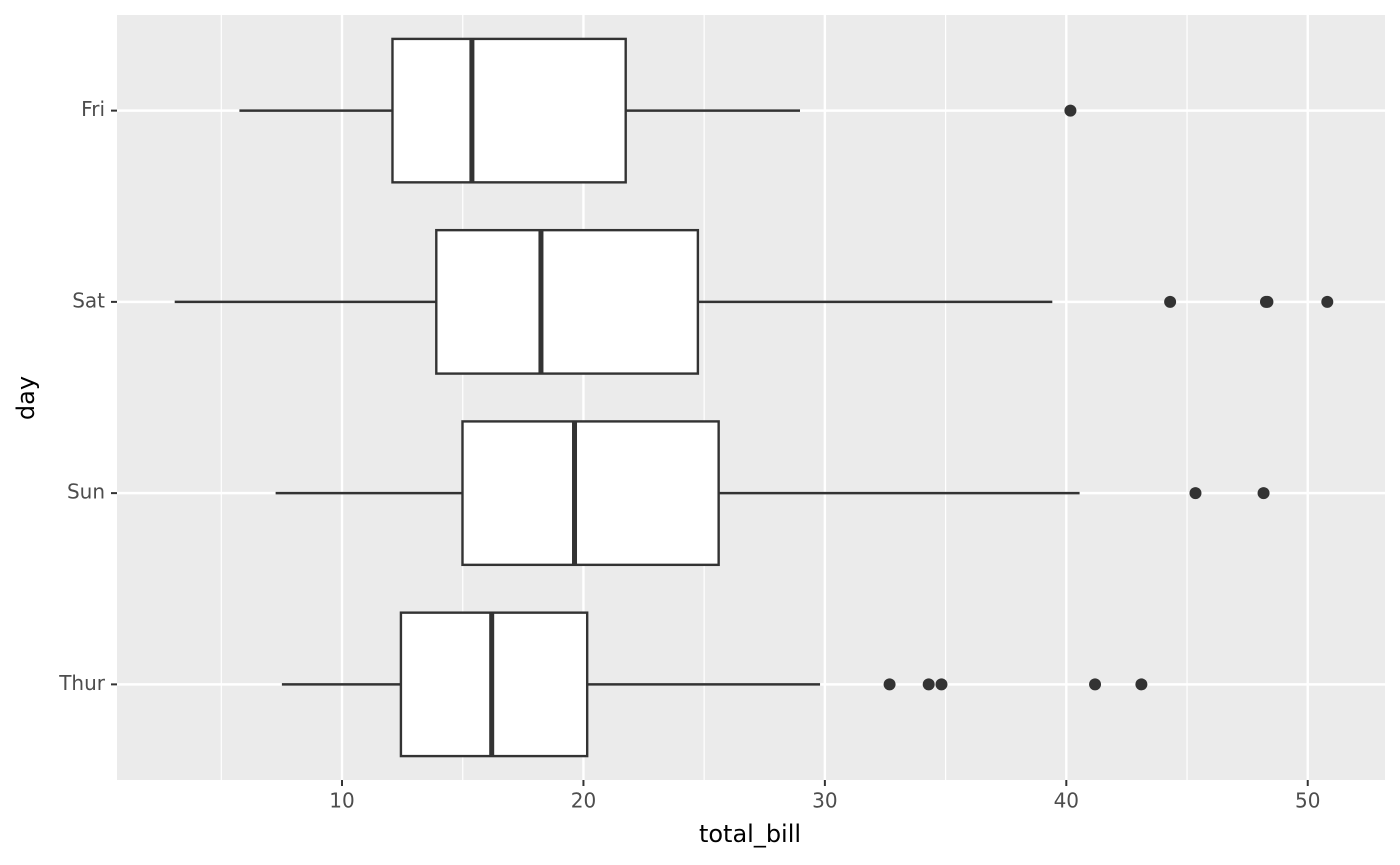  What do you see at coordinates (824, 801) in the screenshot?
I see `x-tick-label: 30` at bounding box center [824, 801].